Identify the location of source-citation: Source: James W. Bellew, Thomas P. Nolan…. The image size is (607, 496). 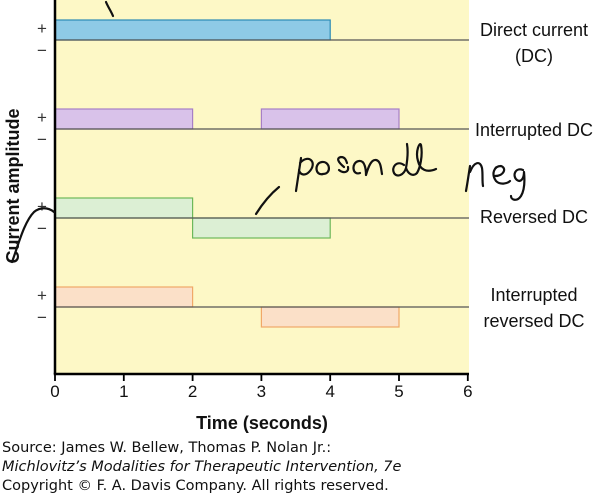
(201, 467).